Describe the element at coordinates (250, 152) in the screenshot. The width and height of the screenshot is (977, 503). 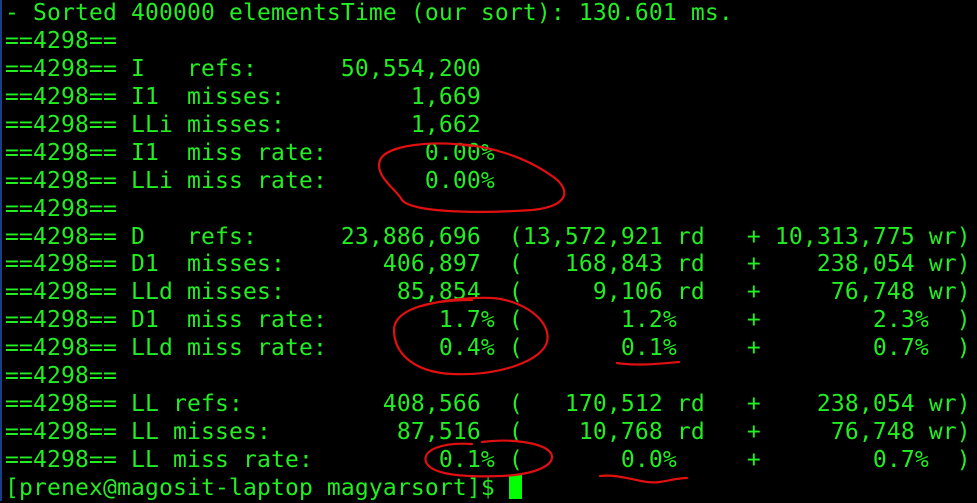
I see `output-line: ==4298== I1 miss rate: 0.00%` at that location.